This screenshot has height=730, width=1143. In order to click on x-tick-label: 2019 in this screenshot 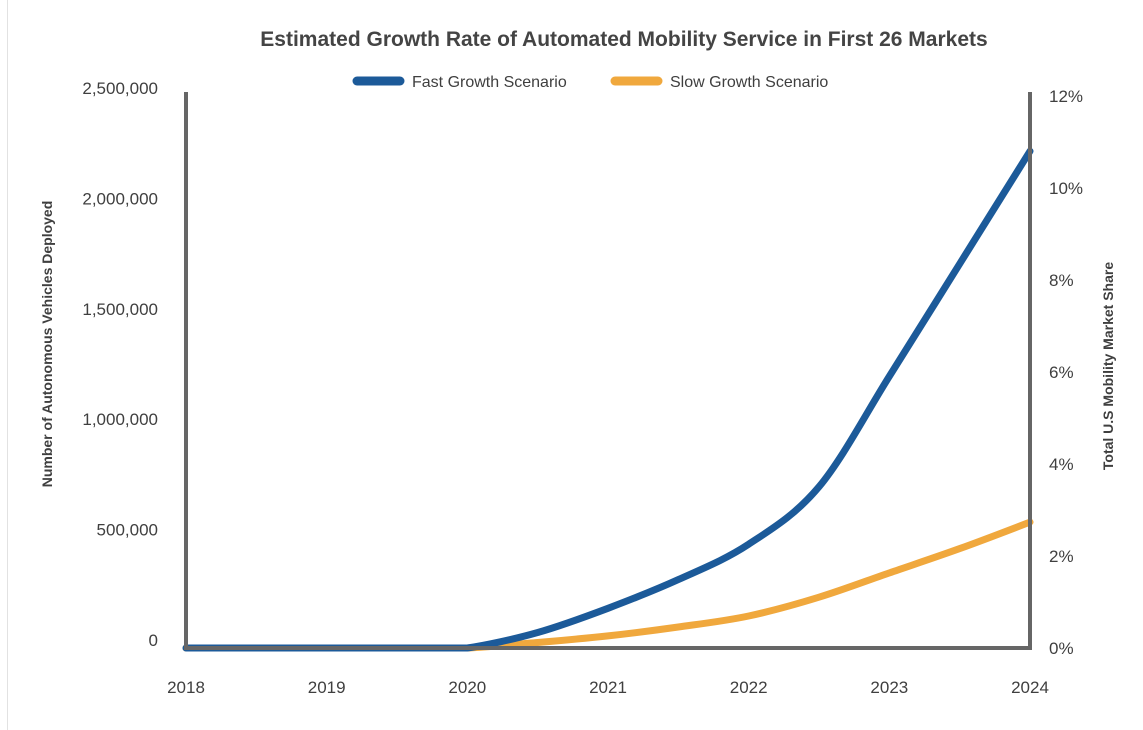, I will do `click(327, 687)`.